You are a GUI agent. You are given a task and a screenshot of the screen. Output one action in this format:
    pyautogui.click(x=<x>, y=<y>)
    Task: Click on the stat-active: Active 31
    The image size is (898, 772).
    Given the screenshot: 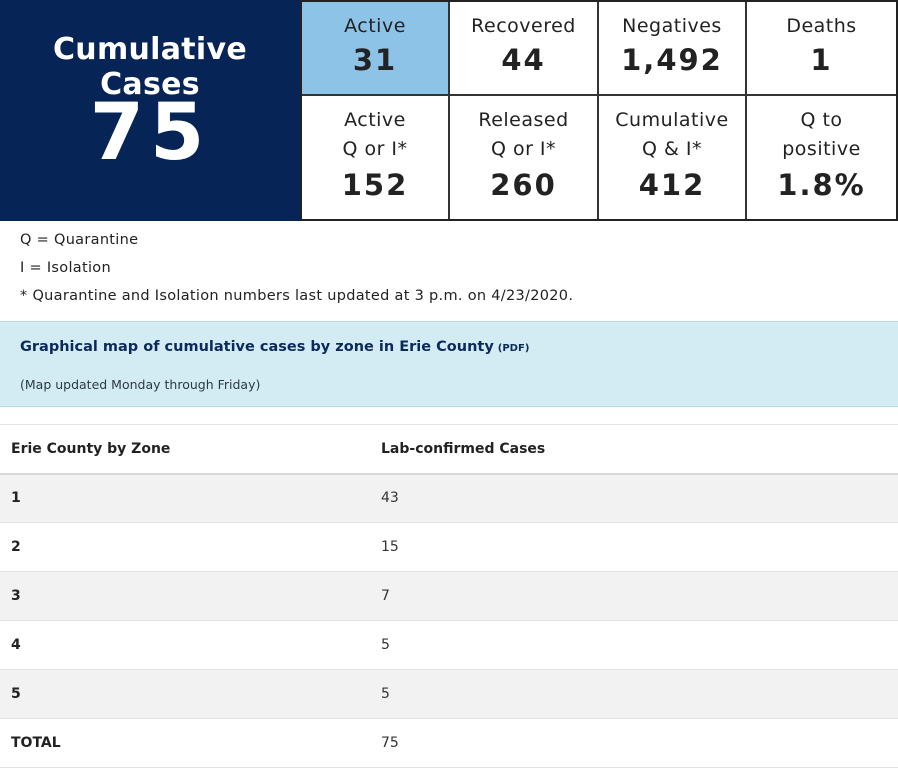 What is the action you would take?
    pyautogui.click(x=376, y=49)
    